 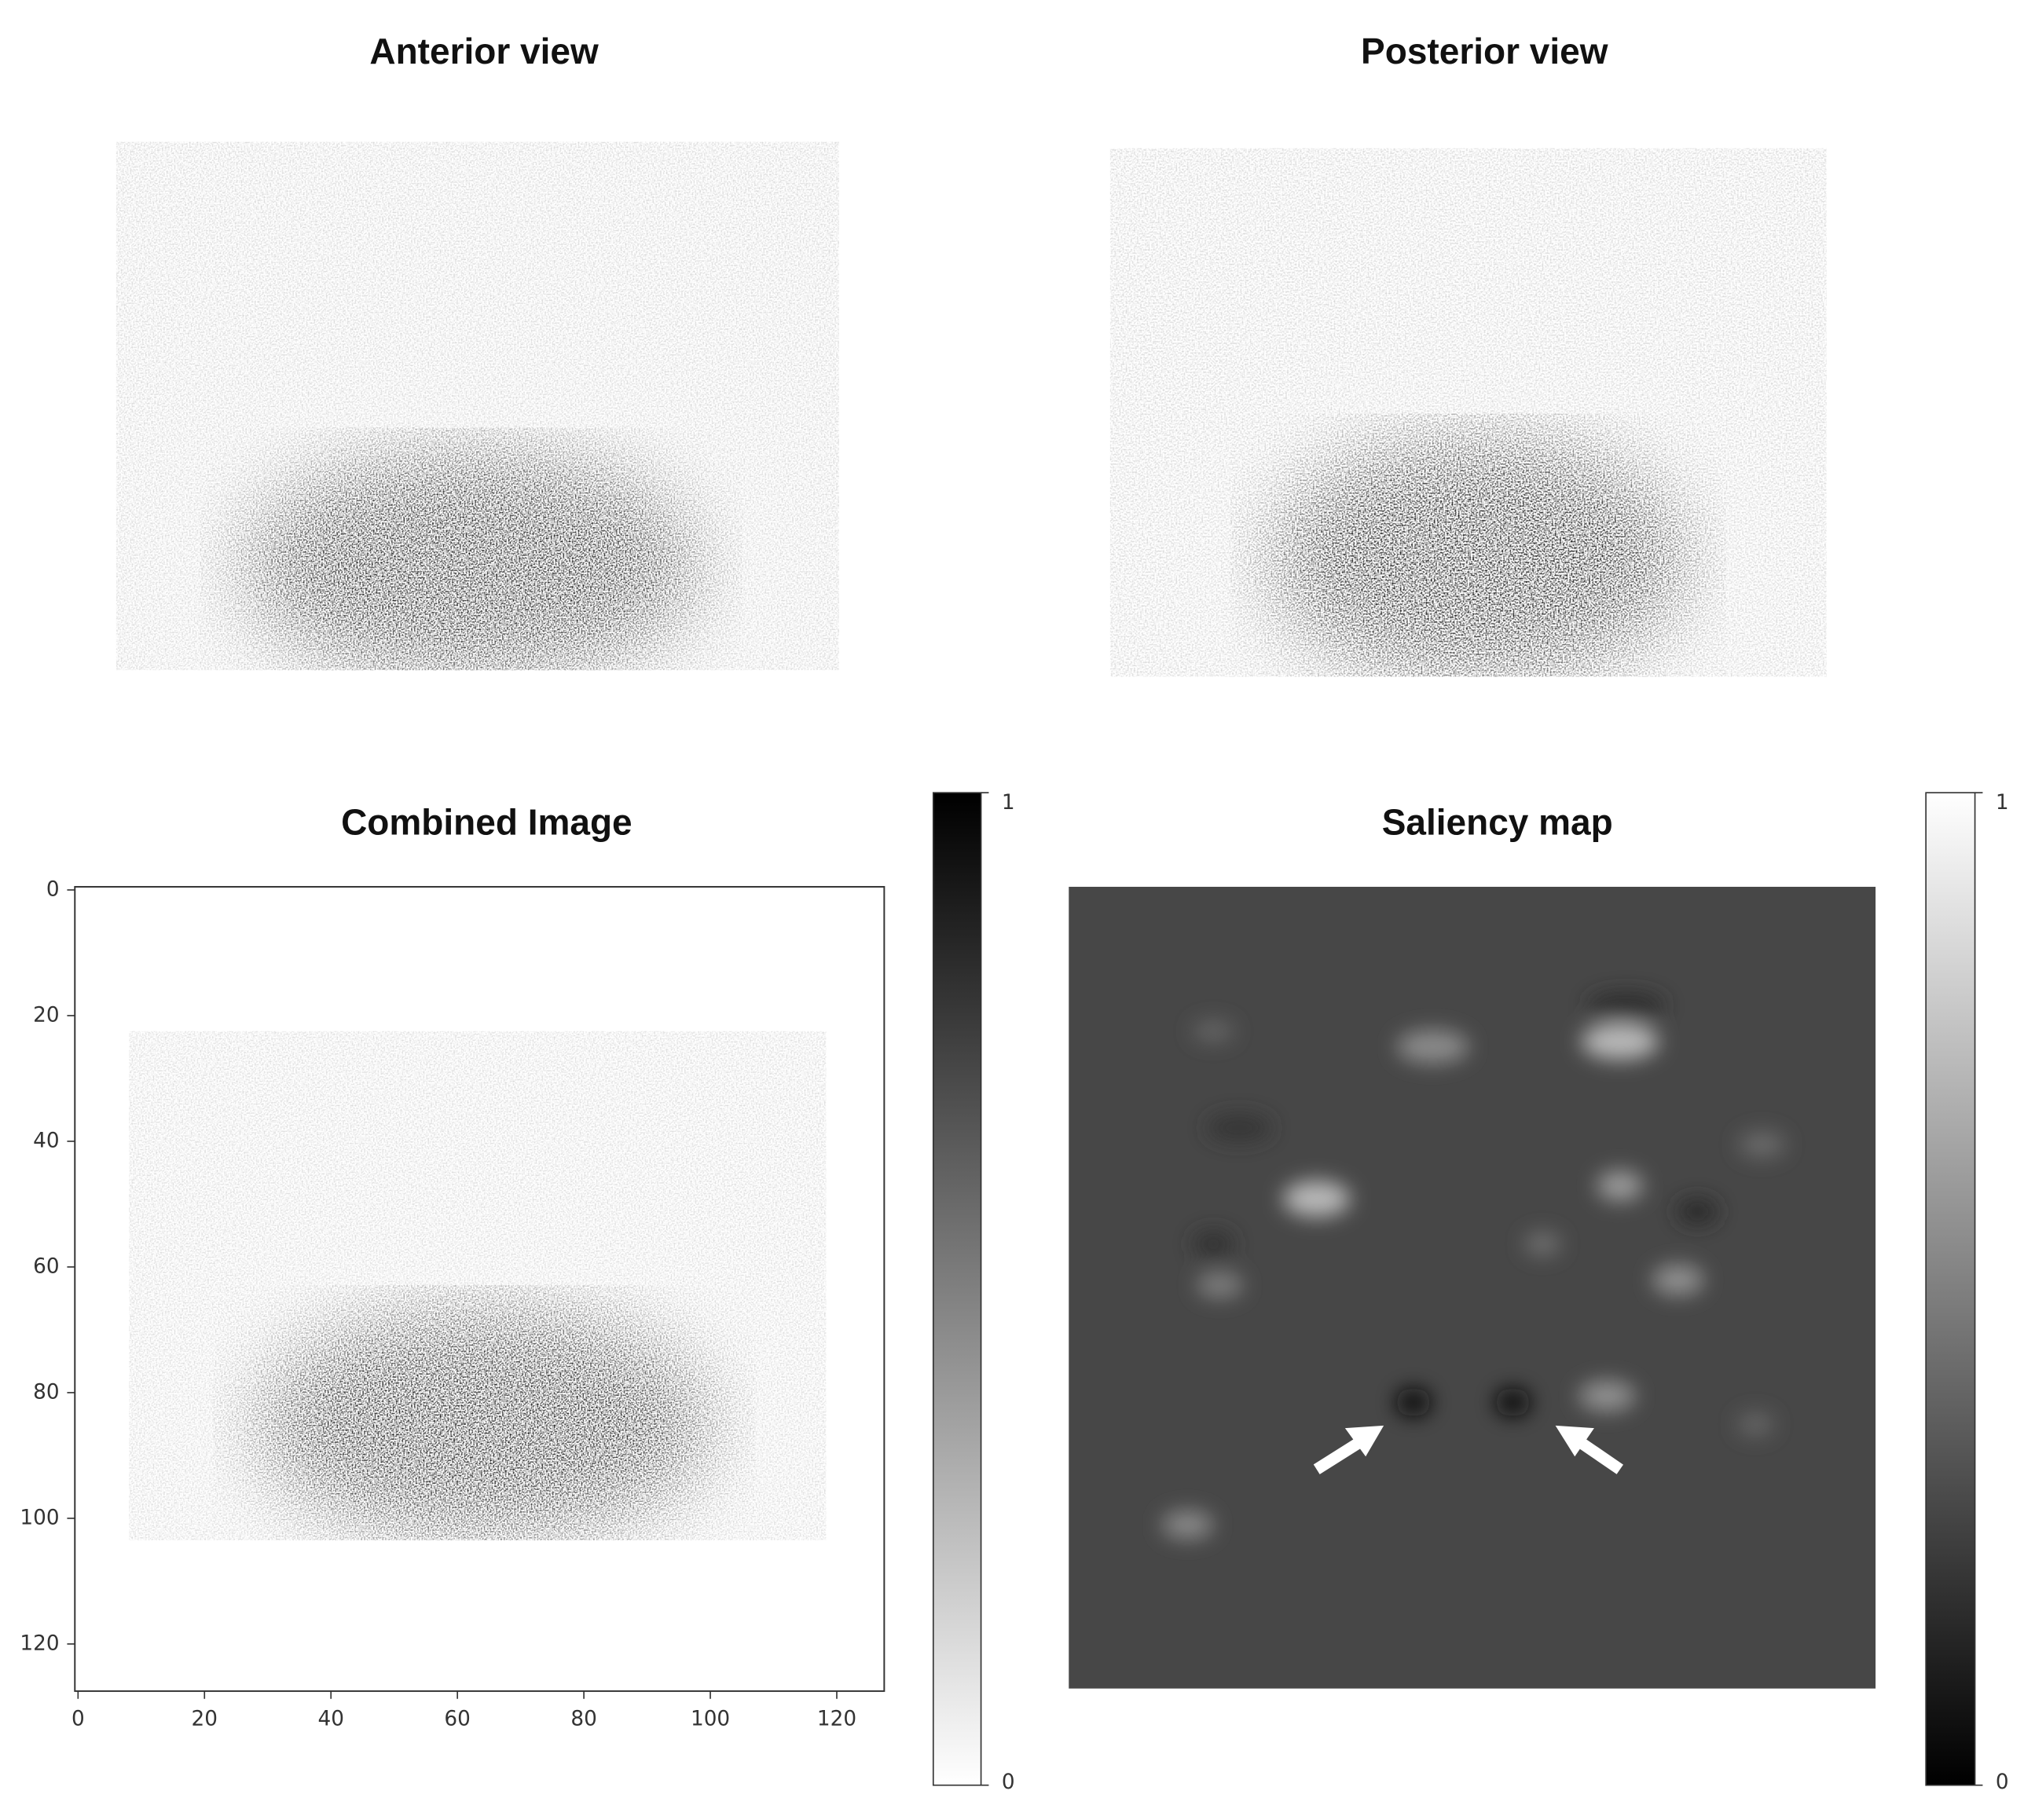 I want to click on x-tick-label: 100, so click(x=710, y=1719).